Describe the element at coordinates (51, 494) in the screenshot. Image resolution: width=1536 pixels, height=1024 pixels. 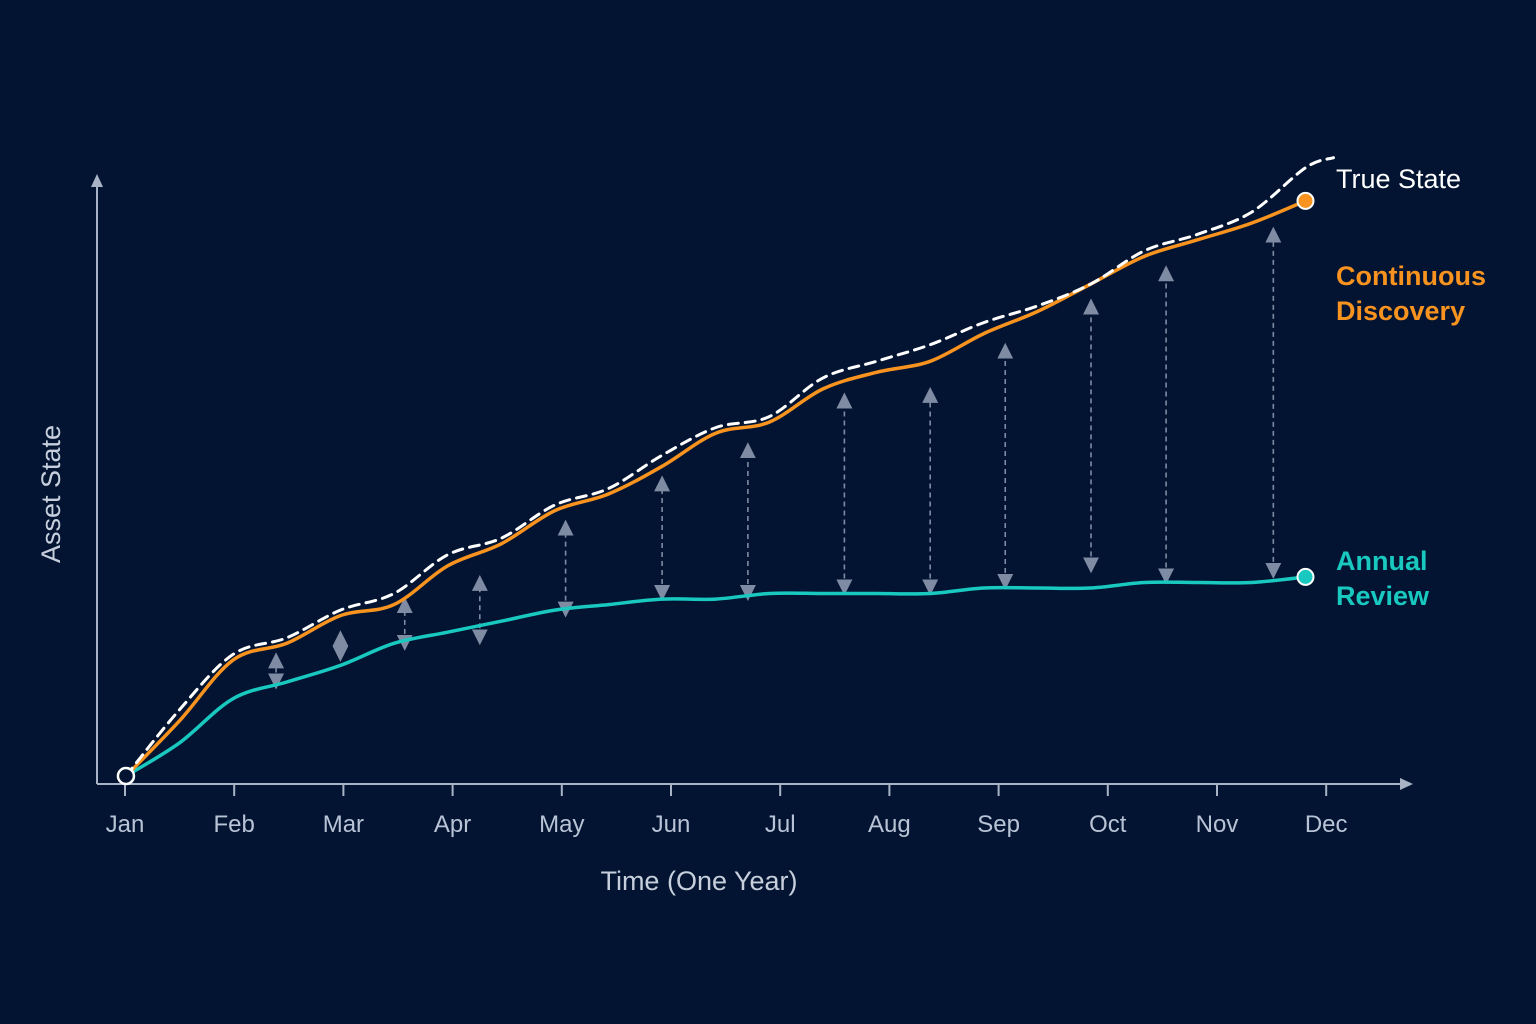
I see `y-axis-title: Asset State` at that location.